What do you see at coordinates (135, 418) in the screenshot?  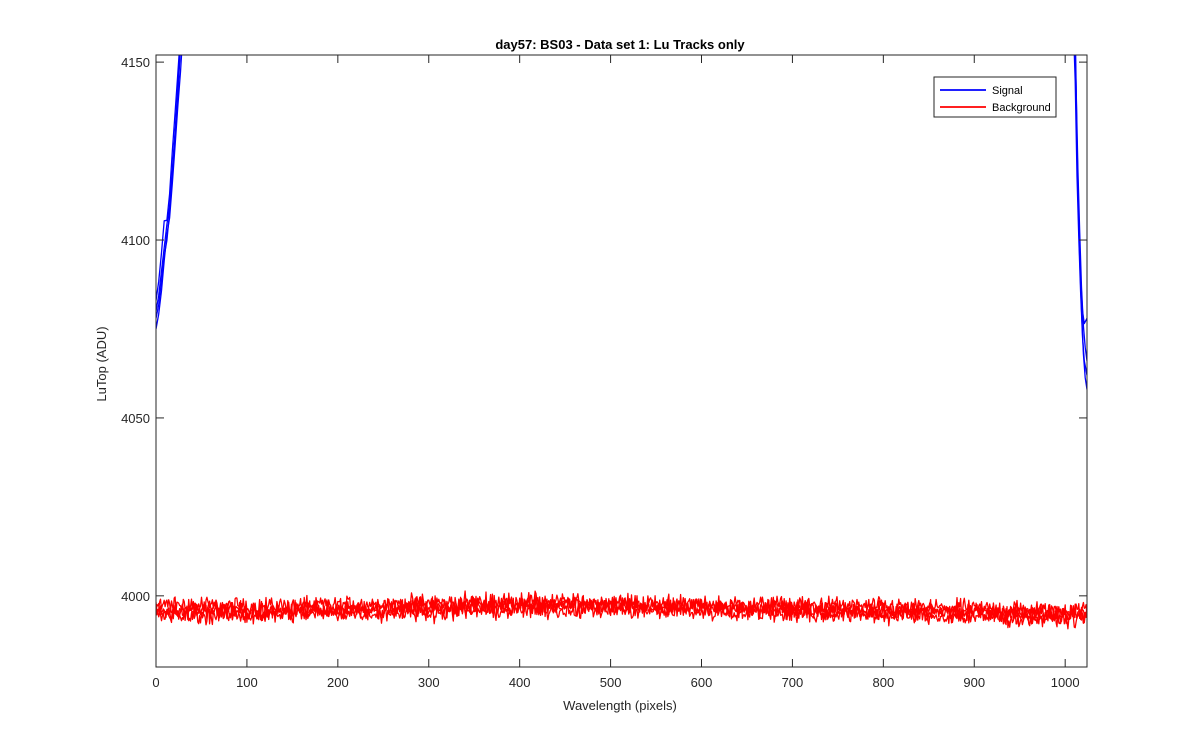 I see `y-tick-label: 4050` at bounding box center [135, 418].